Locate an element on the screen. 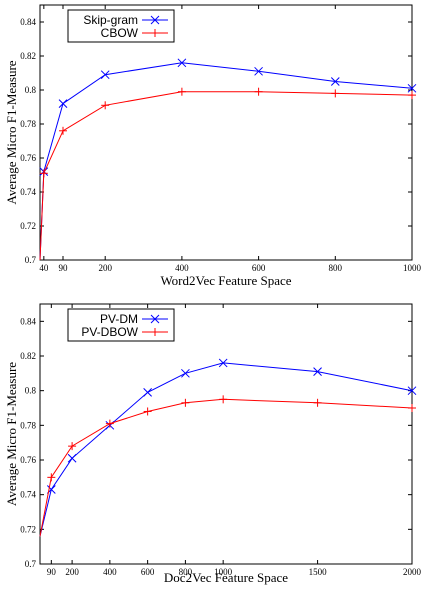 This screenshot has width=424, height=589. x-tick-label: 2000 is located at coordinates (412, 572).